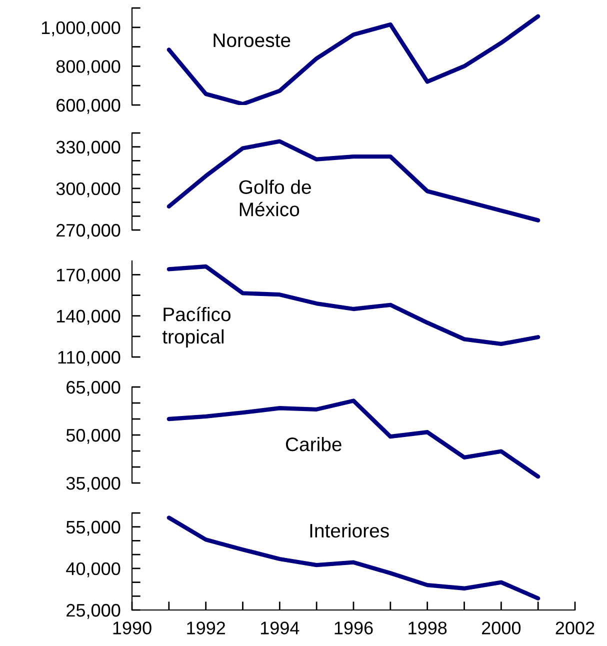 This screenshot has height=646, width=607. Describe the element at coordinates (93, 611) in the screenshot. I see `y-tick-label: 25,000` at that location.